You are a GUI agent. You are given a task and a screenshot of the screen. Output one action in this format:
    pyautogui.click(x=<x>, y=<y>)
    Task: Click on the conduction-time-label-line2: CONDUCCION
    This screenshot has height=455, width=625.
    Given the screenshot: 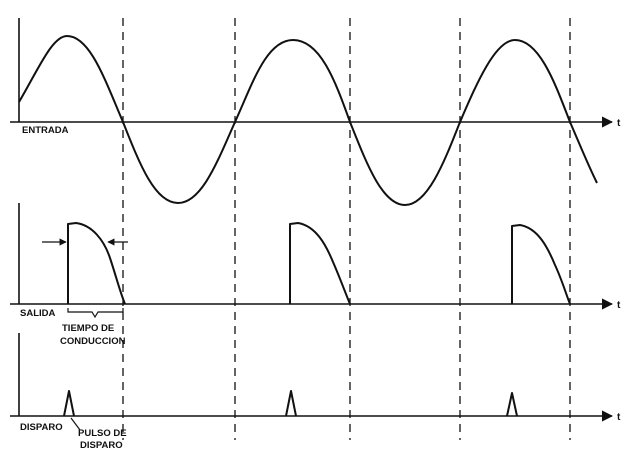 What is the action you would take?
    pyautogui.click(x=93, y=341)
    